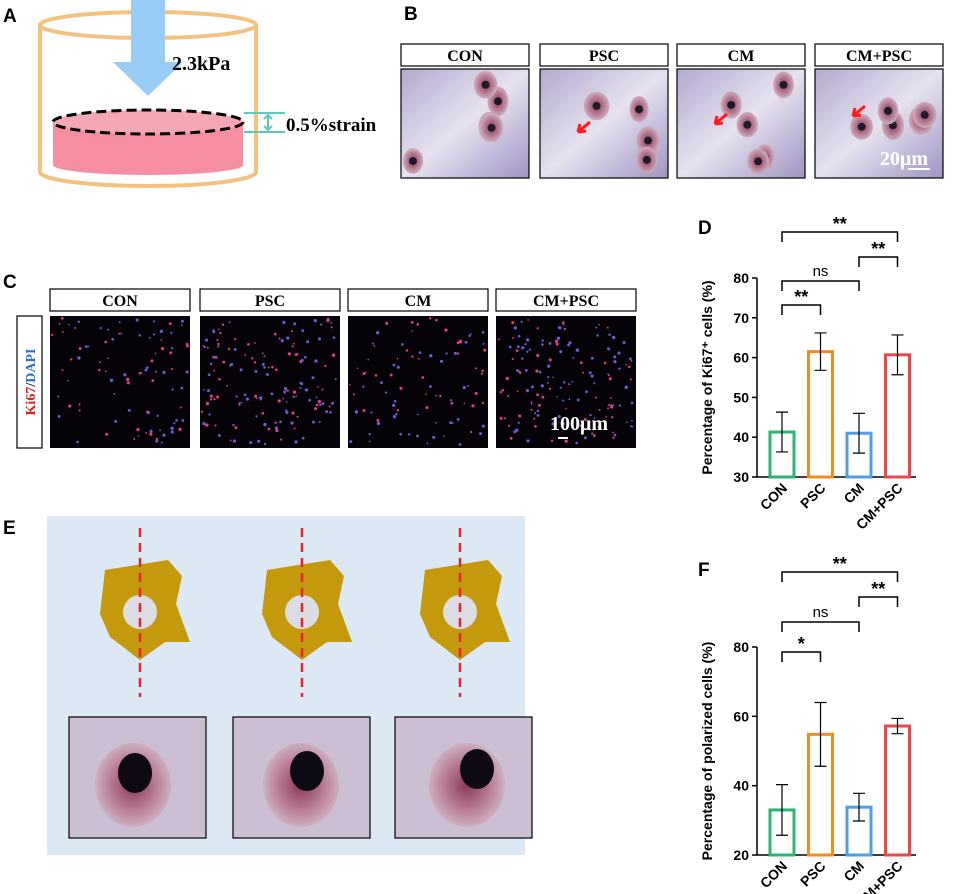  What do you see at coordinates (813, 874) in the screenshot?
I see `x-tick-label: PSC` at bounding box center [813, 874].